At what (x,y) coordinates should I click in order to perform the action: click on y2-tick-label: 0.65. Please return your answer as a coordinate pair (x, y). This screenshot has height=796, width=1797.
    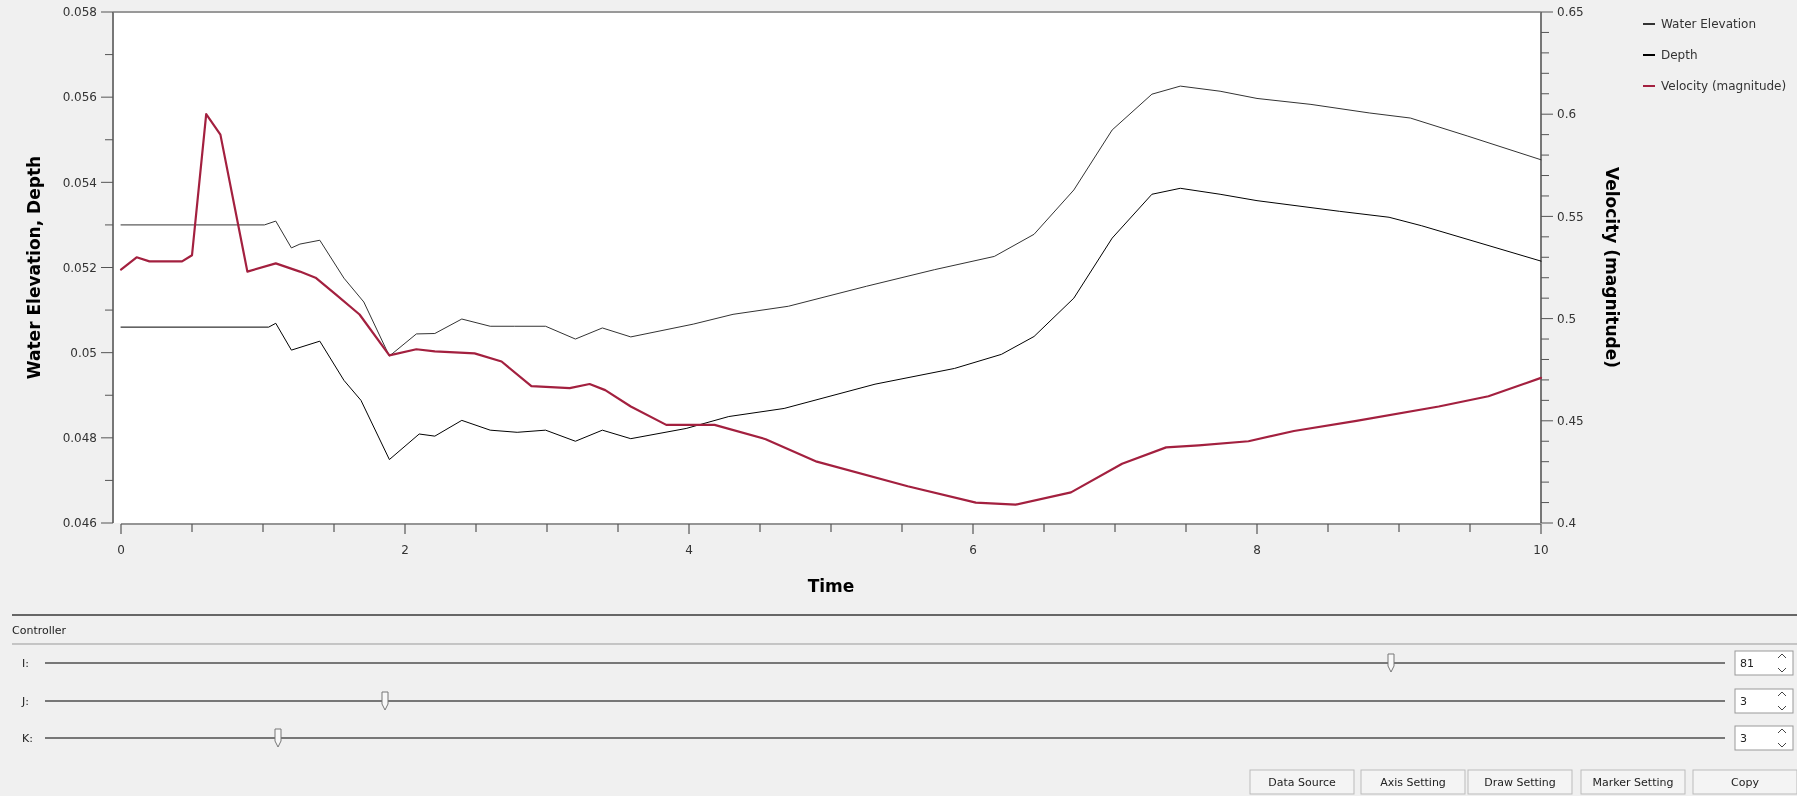
    Looking at the image, I should click on (1570, 12).